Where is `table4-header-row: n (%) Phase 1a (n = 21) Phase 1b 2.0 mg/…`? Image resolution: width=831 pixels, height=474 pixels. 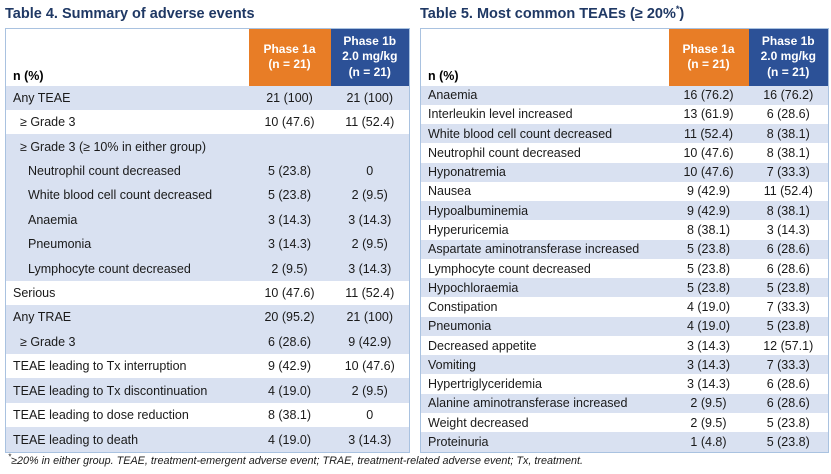 table4-header-row: n (%) Phase 1a (n = 21) Phase 1b 2.0 mg/… is located at coordinates (207, 57).